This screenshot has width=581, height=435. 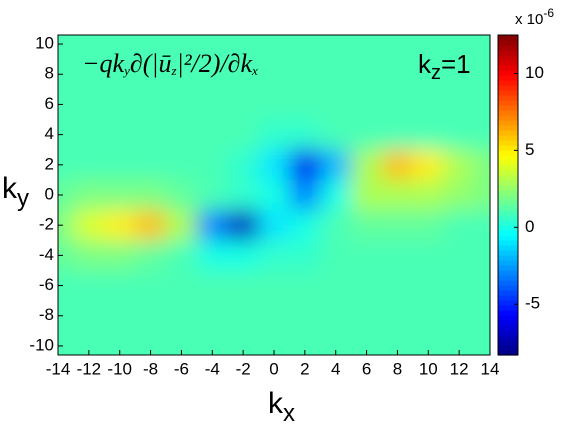 I want to click on text-part: x, so click(x=254, y=70).